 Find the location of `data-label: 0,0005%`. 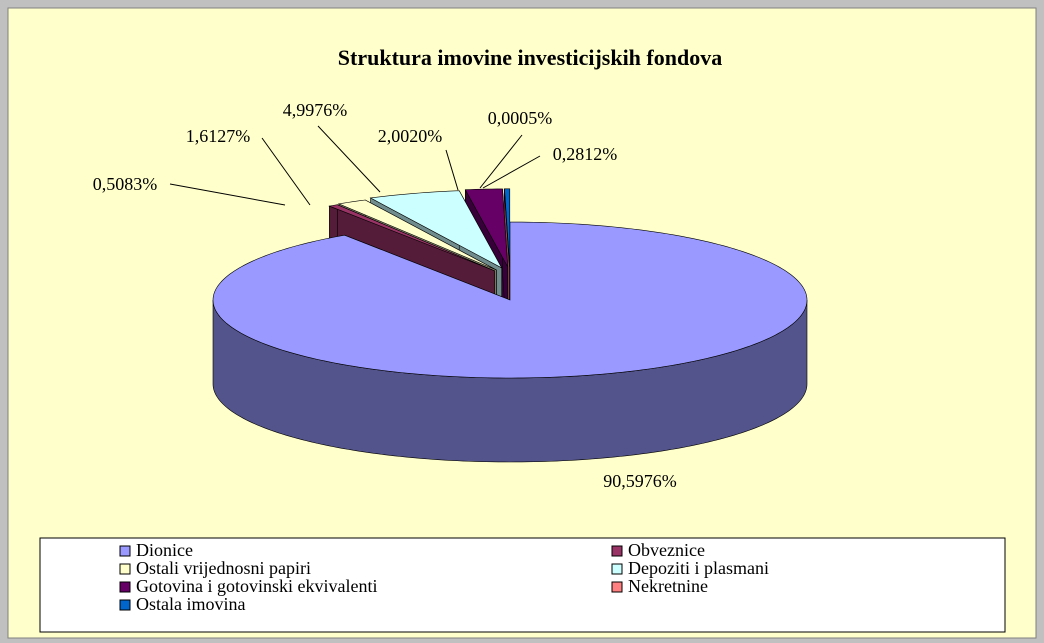

data-label: 0,0005% is located at coordinates (520, 118).